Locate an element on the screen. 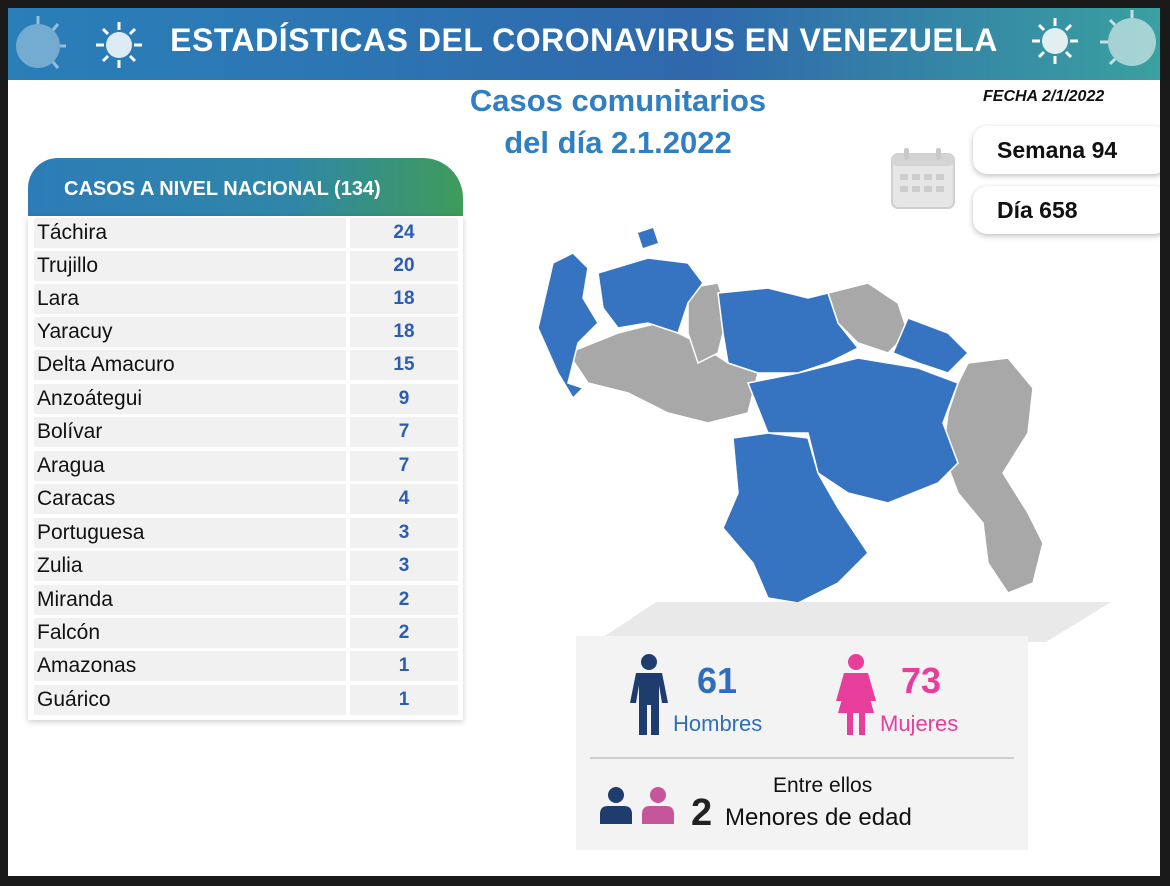 Image resolution: width=1170 pixels, height=886 pixels. minor-boy-icon is located at coordinates (616, 805).